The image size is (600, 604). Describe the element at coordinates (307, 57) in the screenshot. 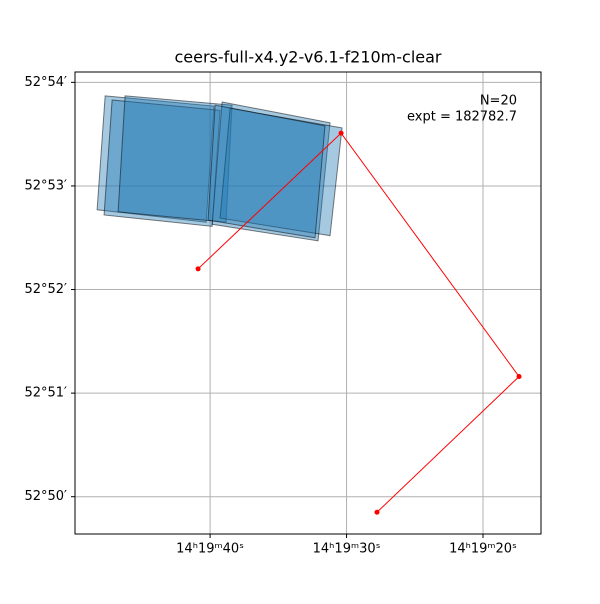

I see `chart-title: ceers-full-x4.y2-v6.1-f210m-clear` at that location.